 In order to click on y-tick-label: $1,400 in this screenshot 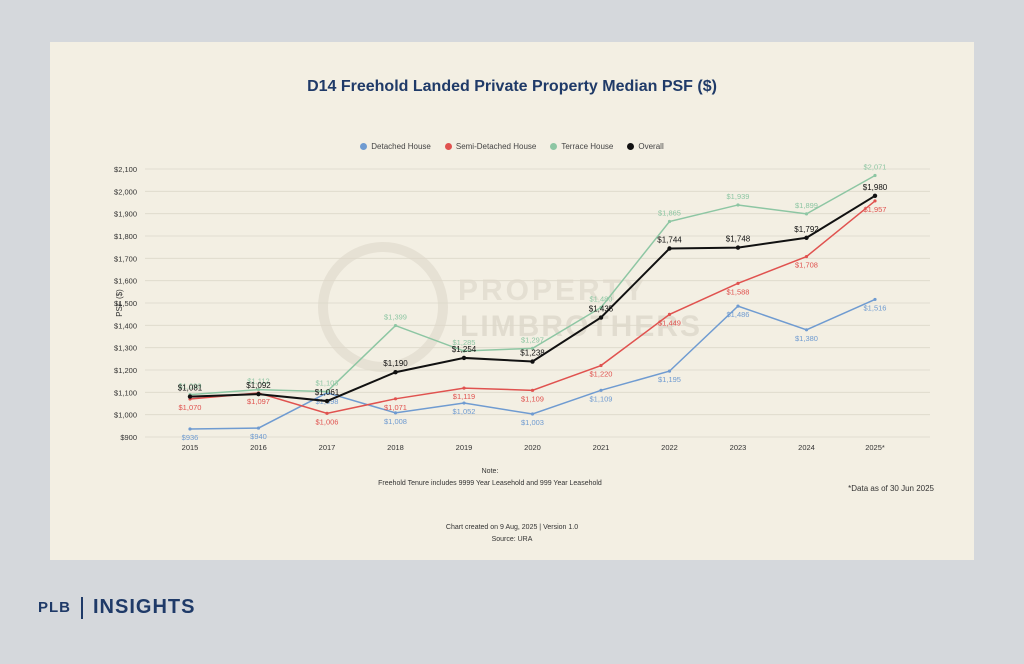, I will do `click(125, 325)`.